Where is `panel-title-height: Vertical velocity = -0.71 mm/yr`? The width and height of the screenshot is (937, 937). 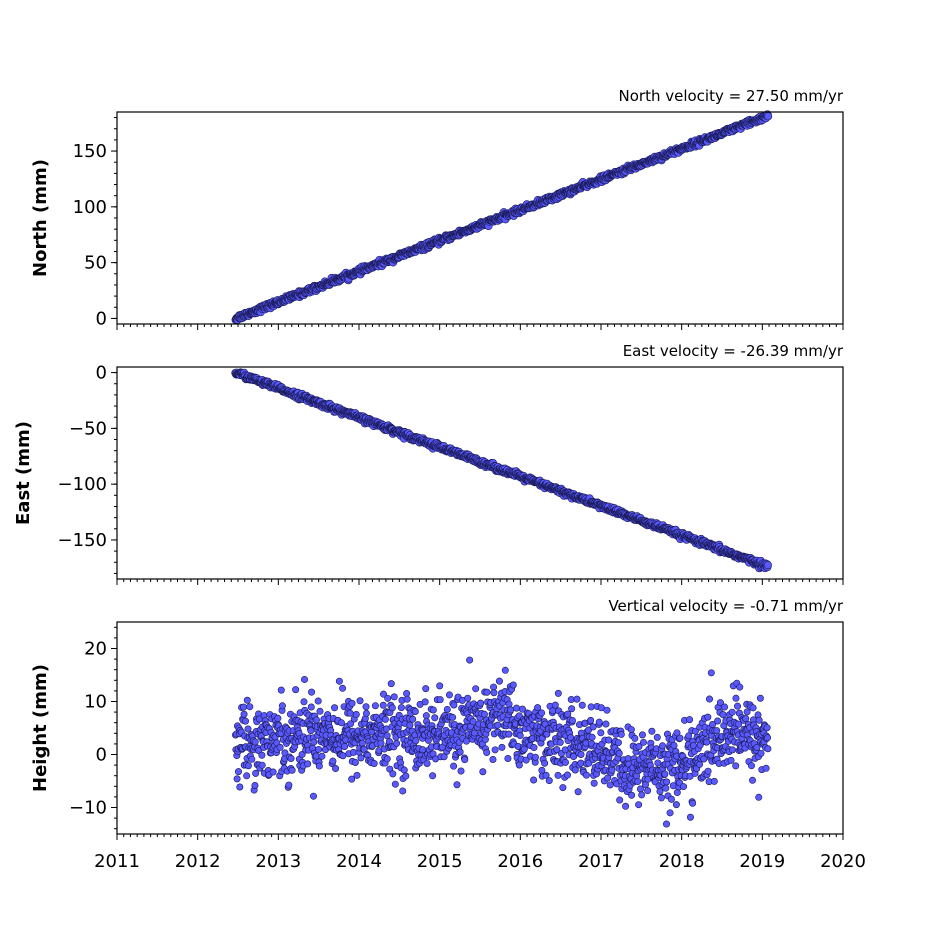 panel-title-height: Vertical velocity = -0.71 mm/yr is located at coordinates (725, 606).